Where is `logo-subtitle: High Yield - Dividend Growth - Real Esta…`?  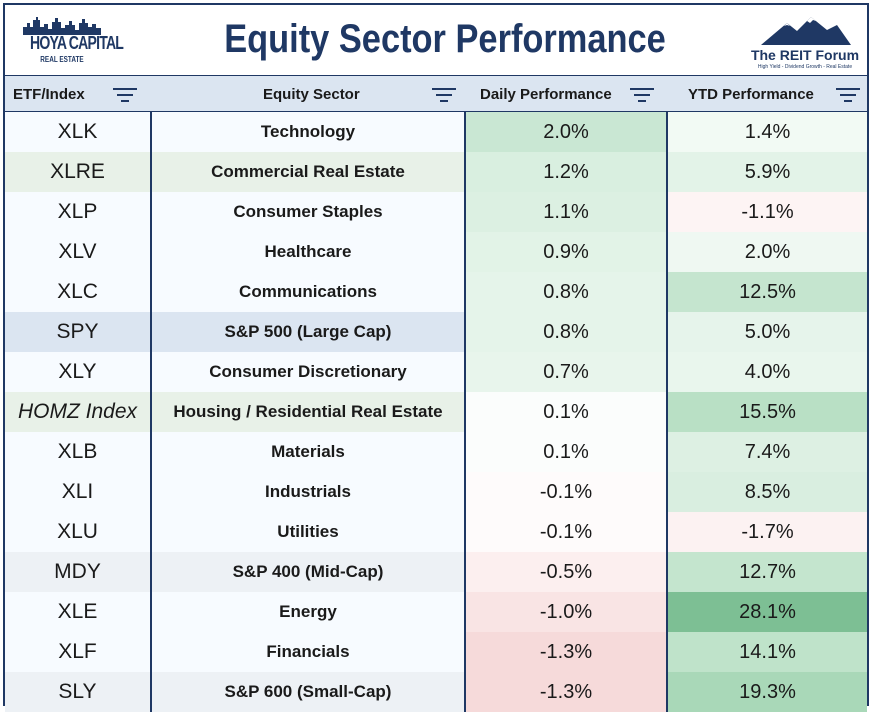
logo-subtitle: High Yield - Dividend Growth - Real Esta… is located at coordinates (805, 67).